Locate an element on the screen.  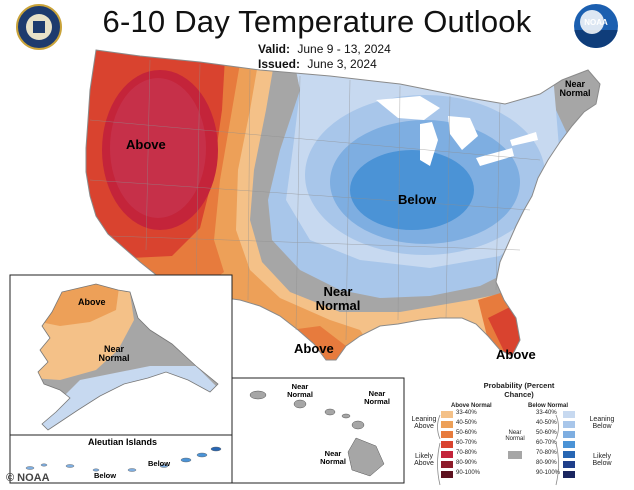
legend-above-range: 90-100% is located at coordinates (468, 473).